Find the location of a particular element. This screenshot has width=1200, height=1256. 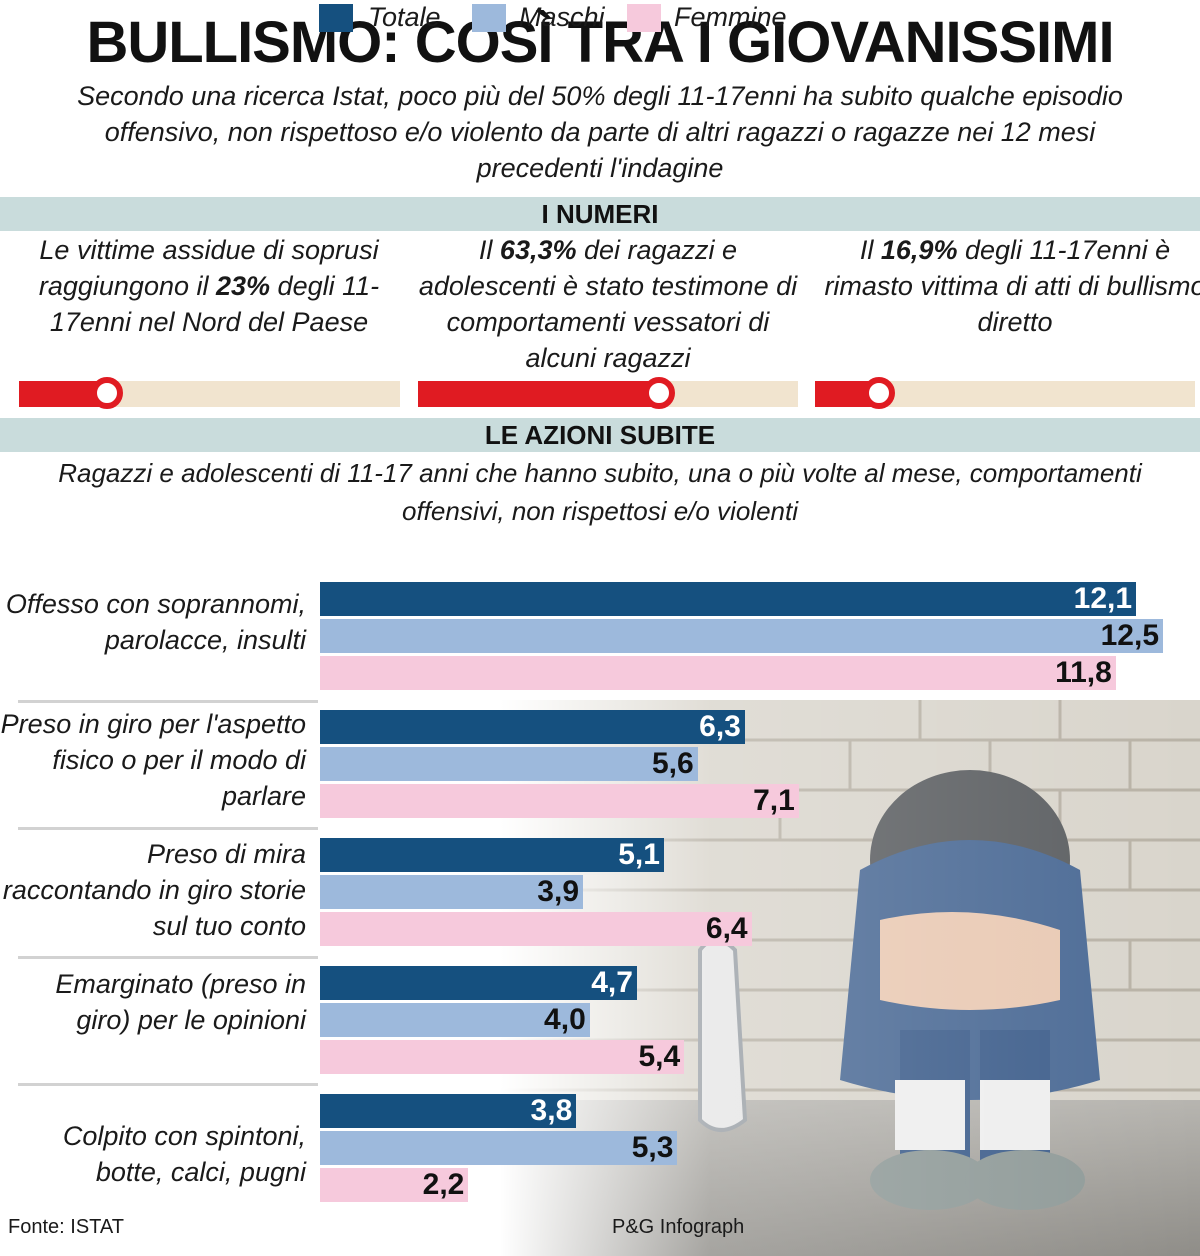

value-label-maschi-4: 5,3 is located at coordinates (652, 1147).